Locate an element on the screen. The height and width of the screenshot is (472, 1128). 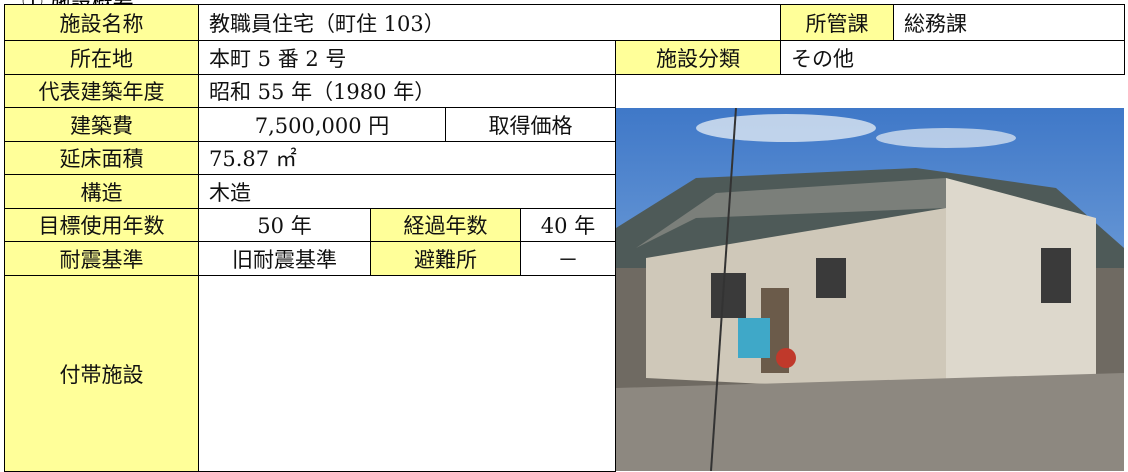
area-label: 延床面積 is located at coordinates (102, 158).